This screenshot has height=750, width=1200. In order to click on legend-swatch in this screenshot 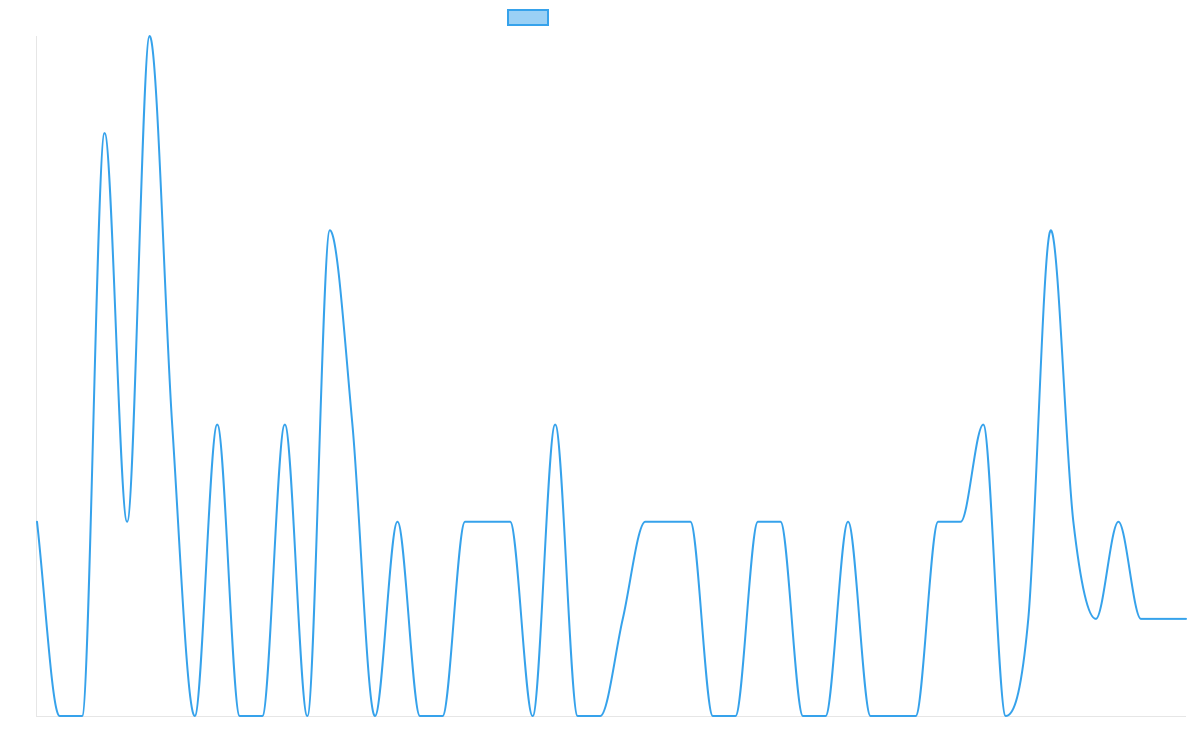, I will do `click(528, 17)`.